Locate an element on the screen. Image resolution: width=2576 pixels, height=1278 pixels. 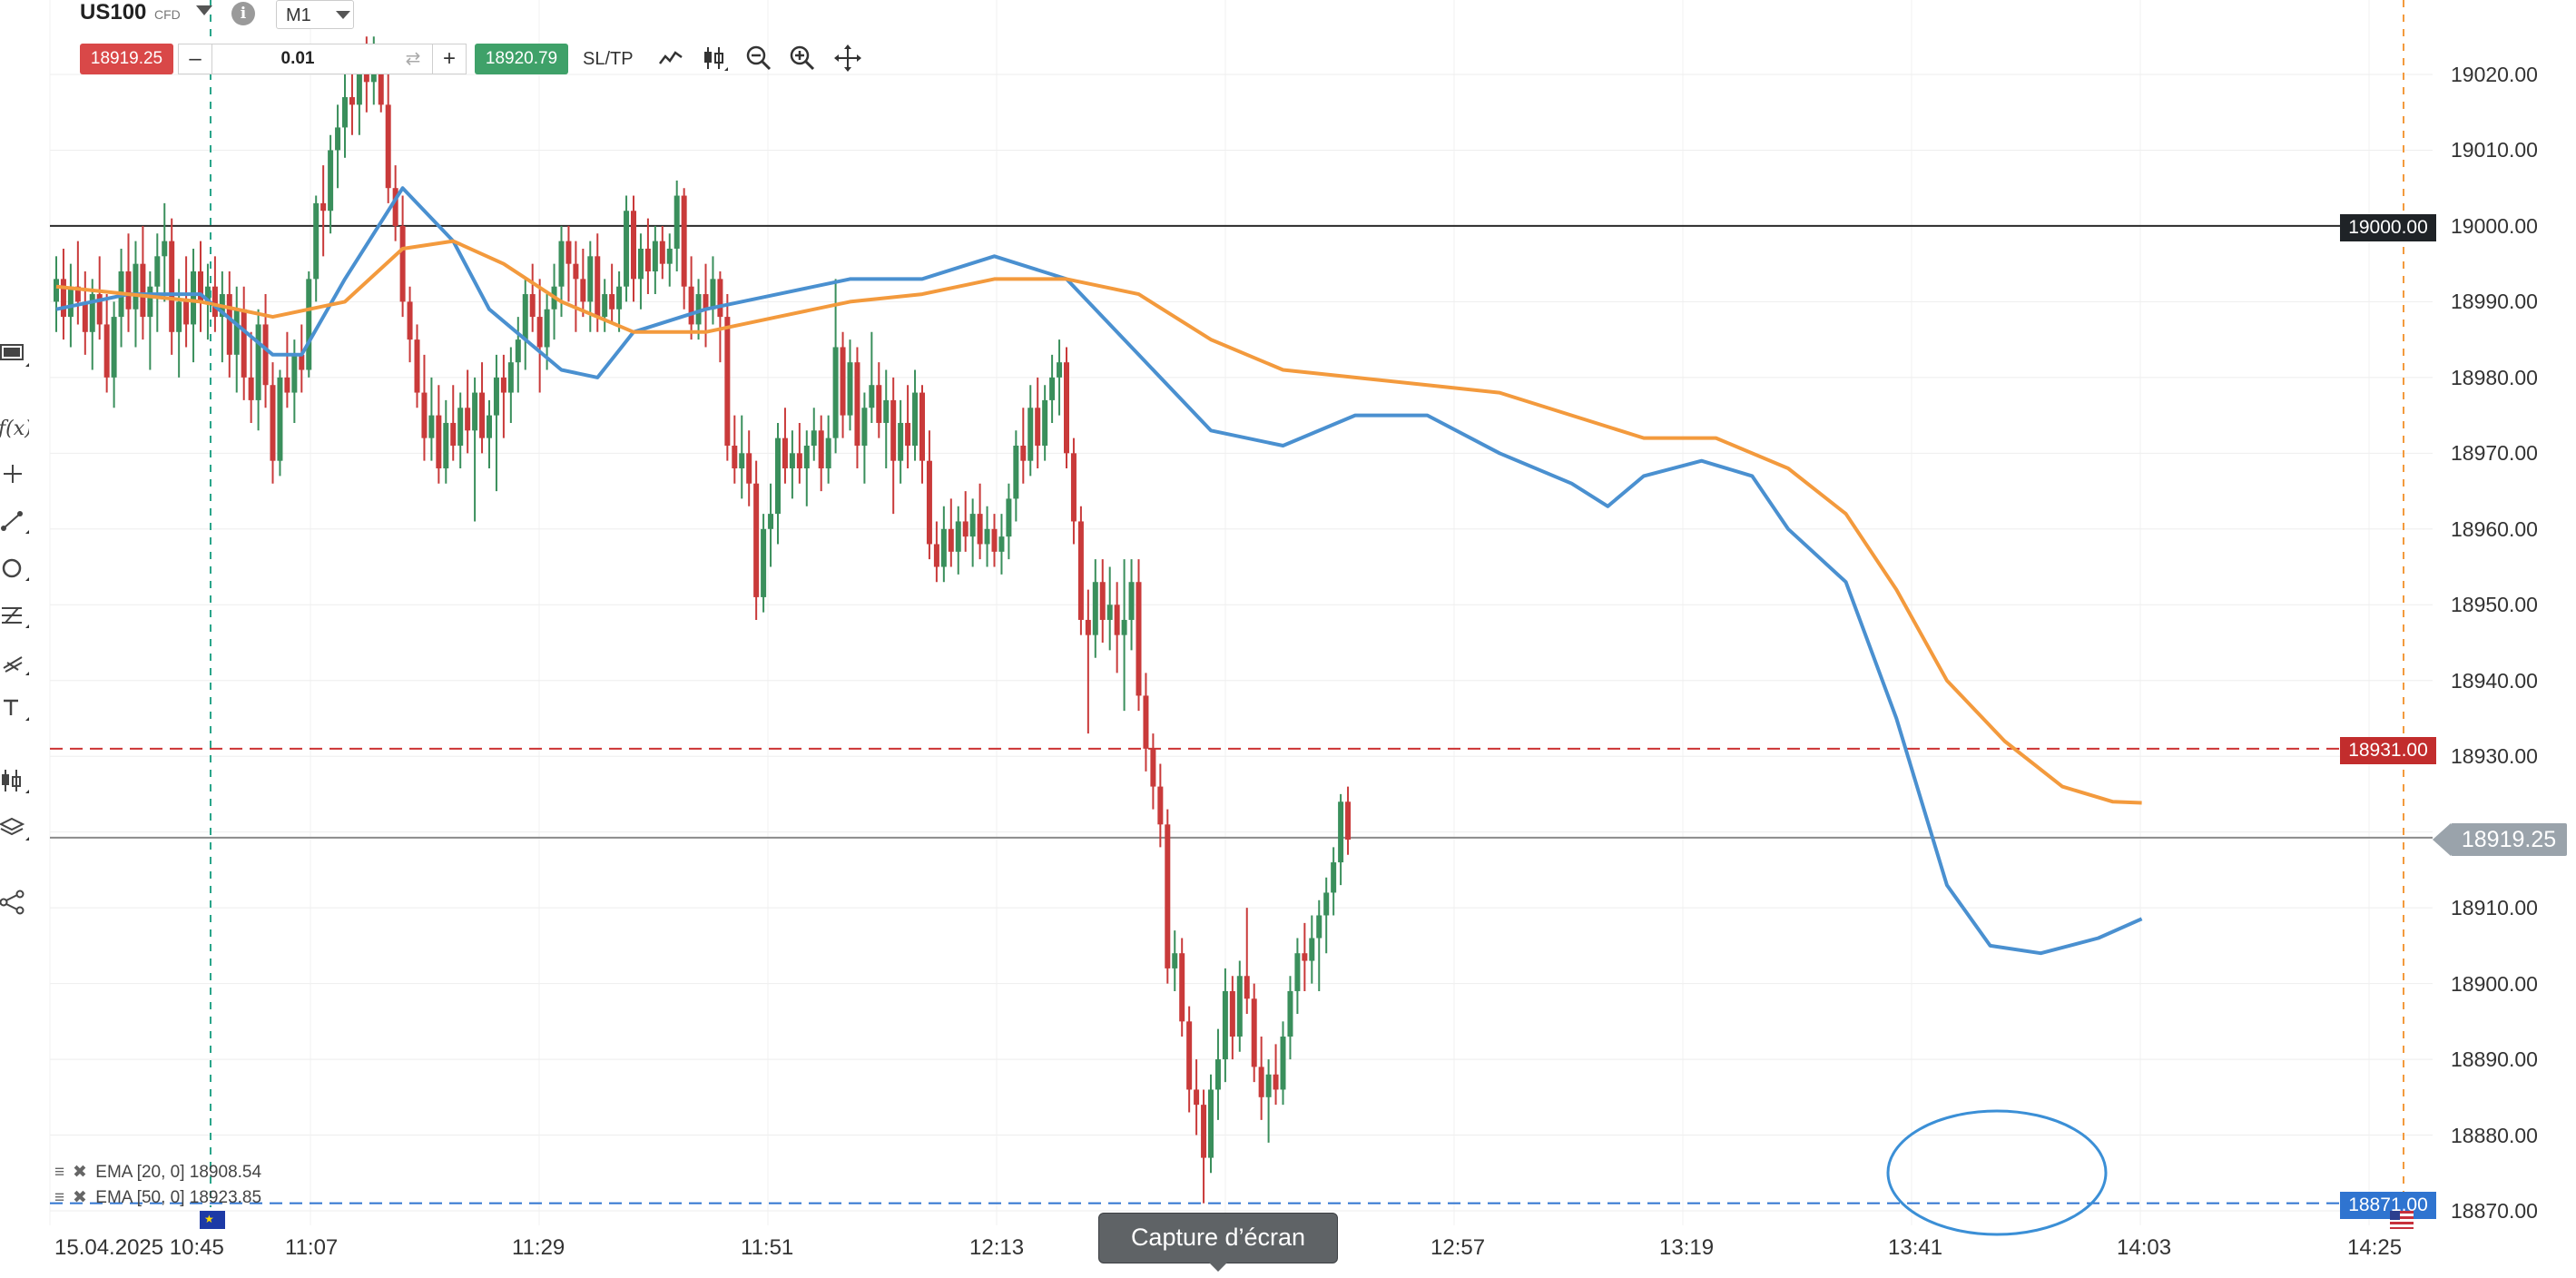
tooltip-pointer is located at coordinates (1218, 1266).